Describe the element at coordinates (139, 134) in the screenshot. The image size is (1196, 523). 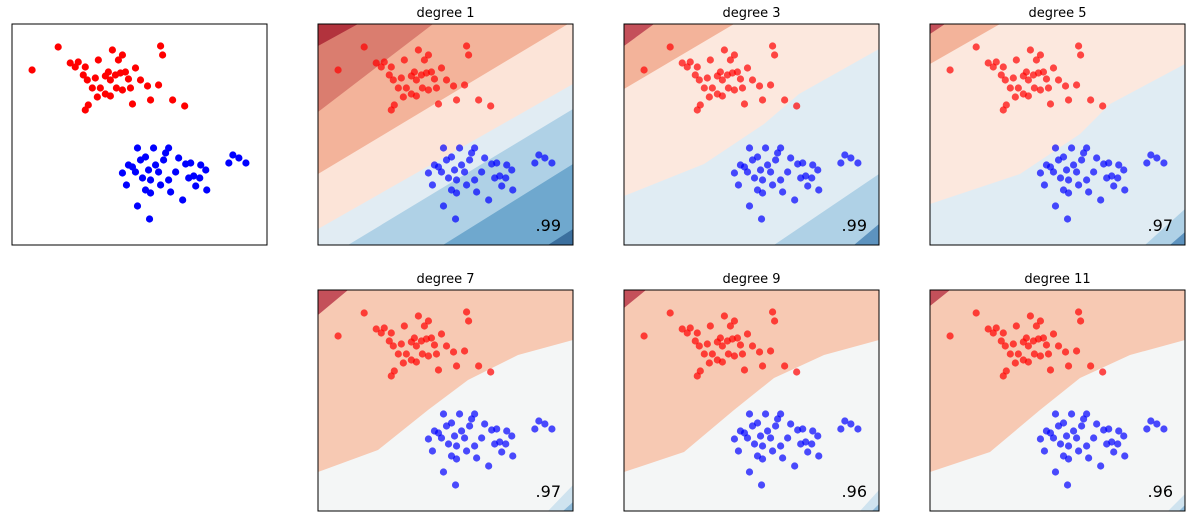
I see `panel` at that location.